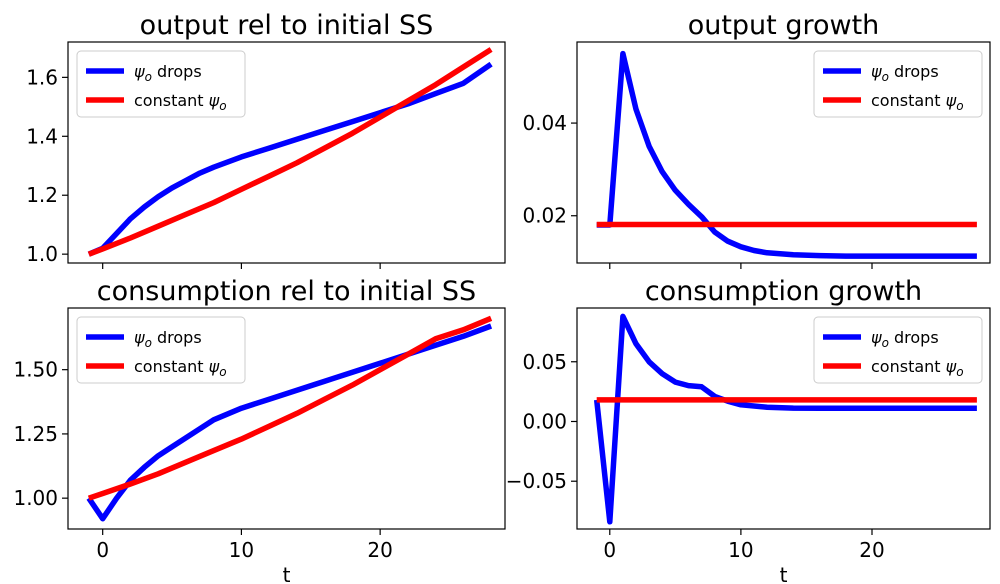 The width and height of the screenshot is (1000, 584). What do you see at coordinates (536, 481) in the screenshot?
I see `y-tick-label: −0.05` at bounding box center [536, 481].